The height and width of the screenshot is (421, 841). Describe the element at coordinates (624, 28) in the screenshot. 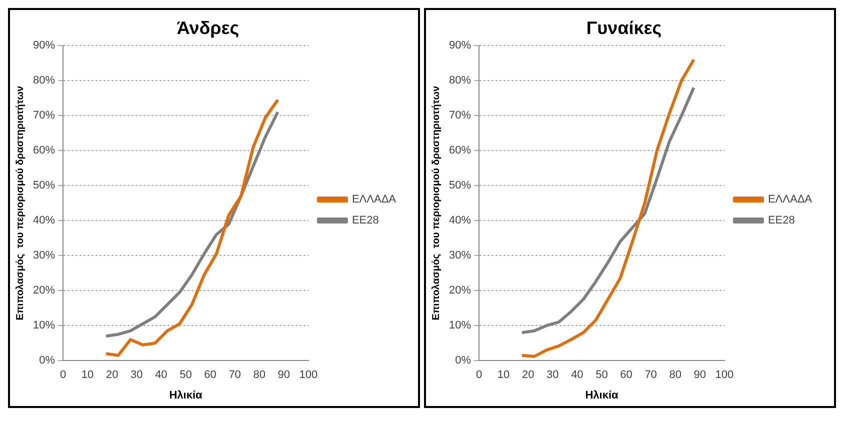

I see `chart-title: Γυναίκες` at that location.